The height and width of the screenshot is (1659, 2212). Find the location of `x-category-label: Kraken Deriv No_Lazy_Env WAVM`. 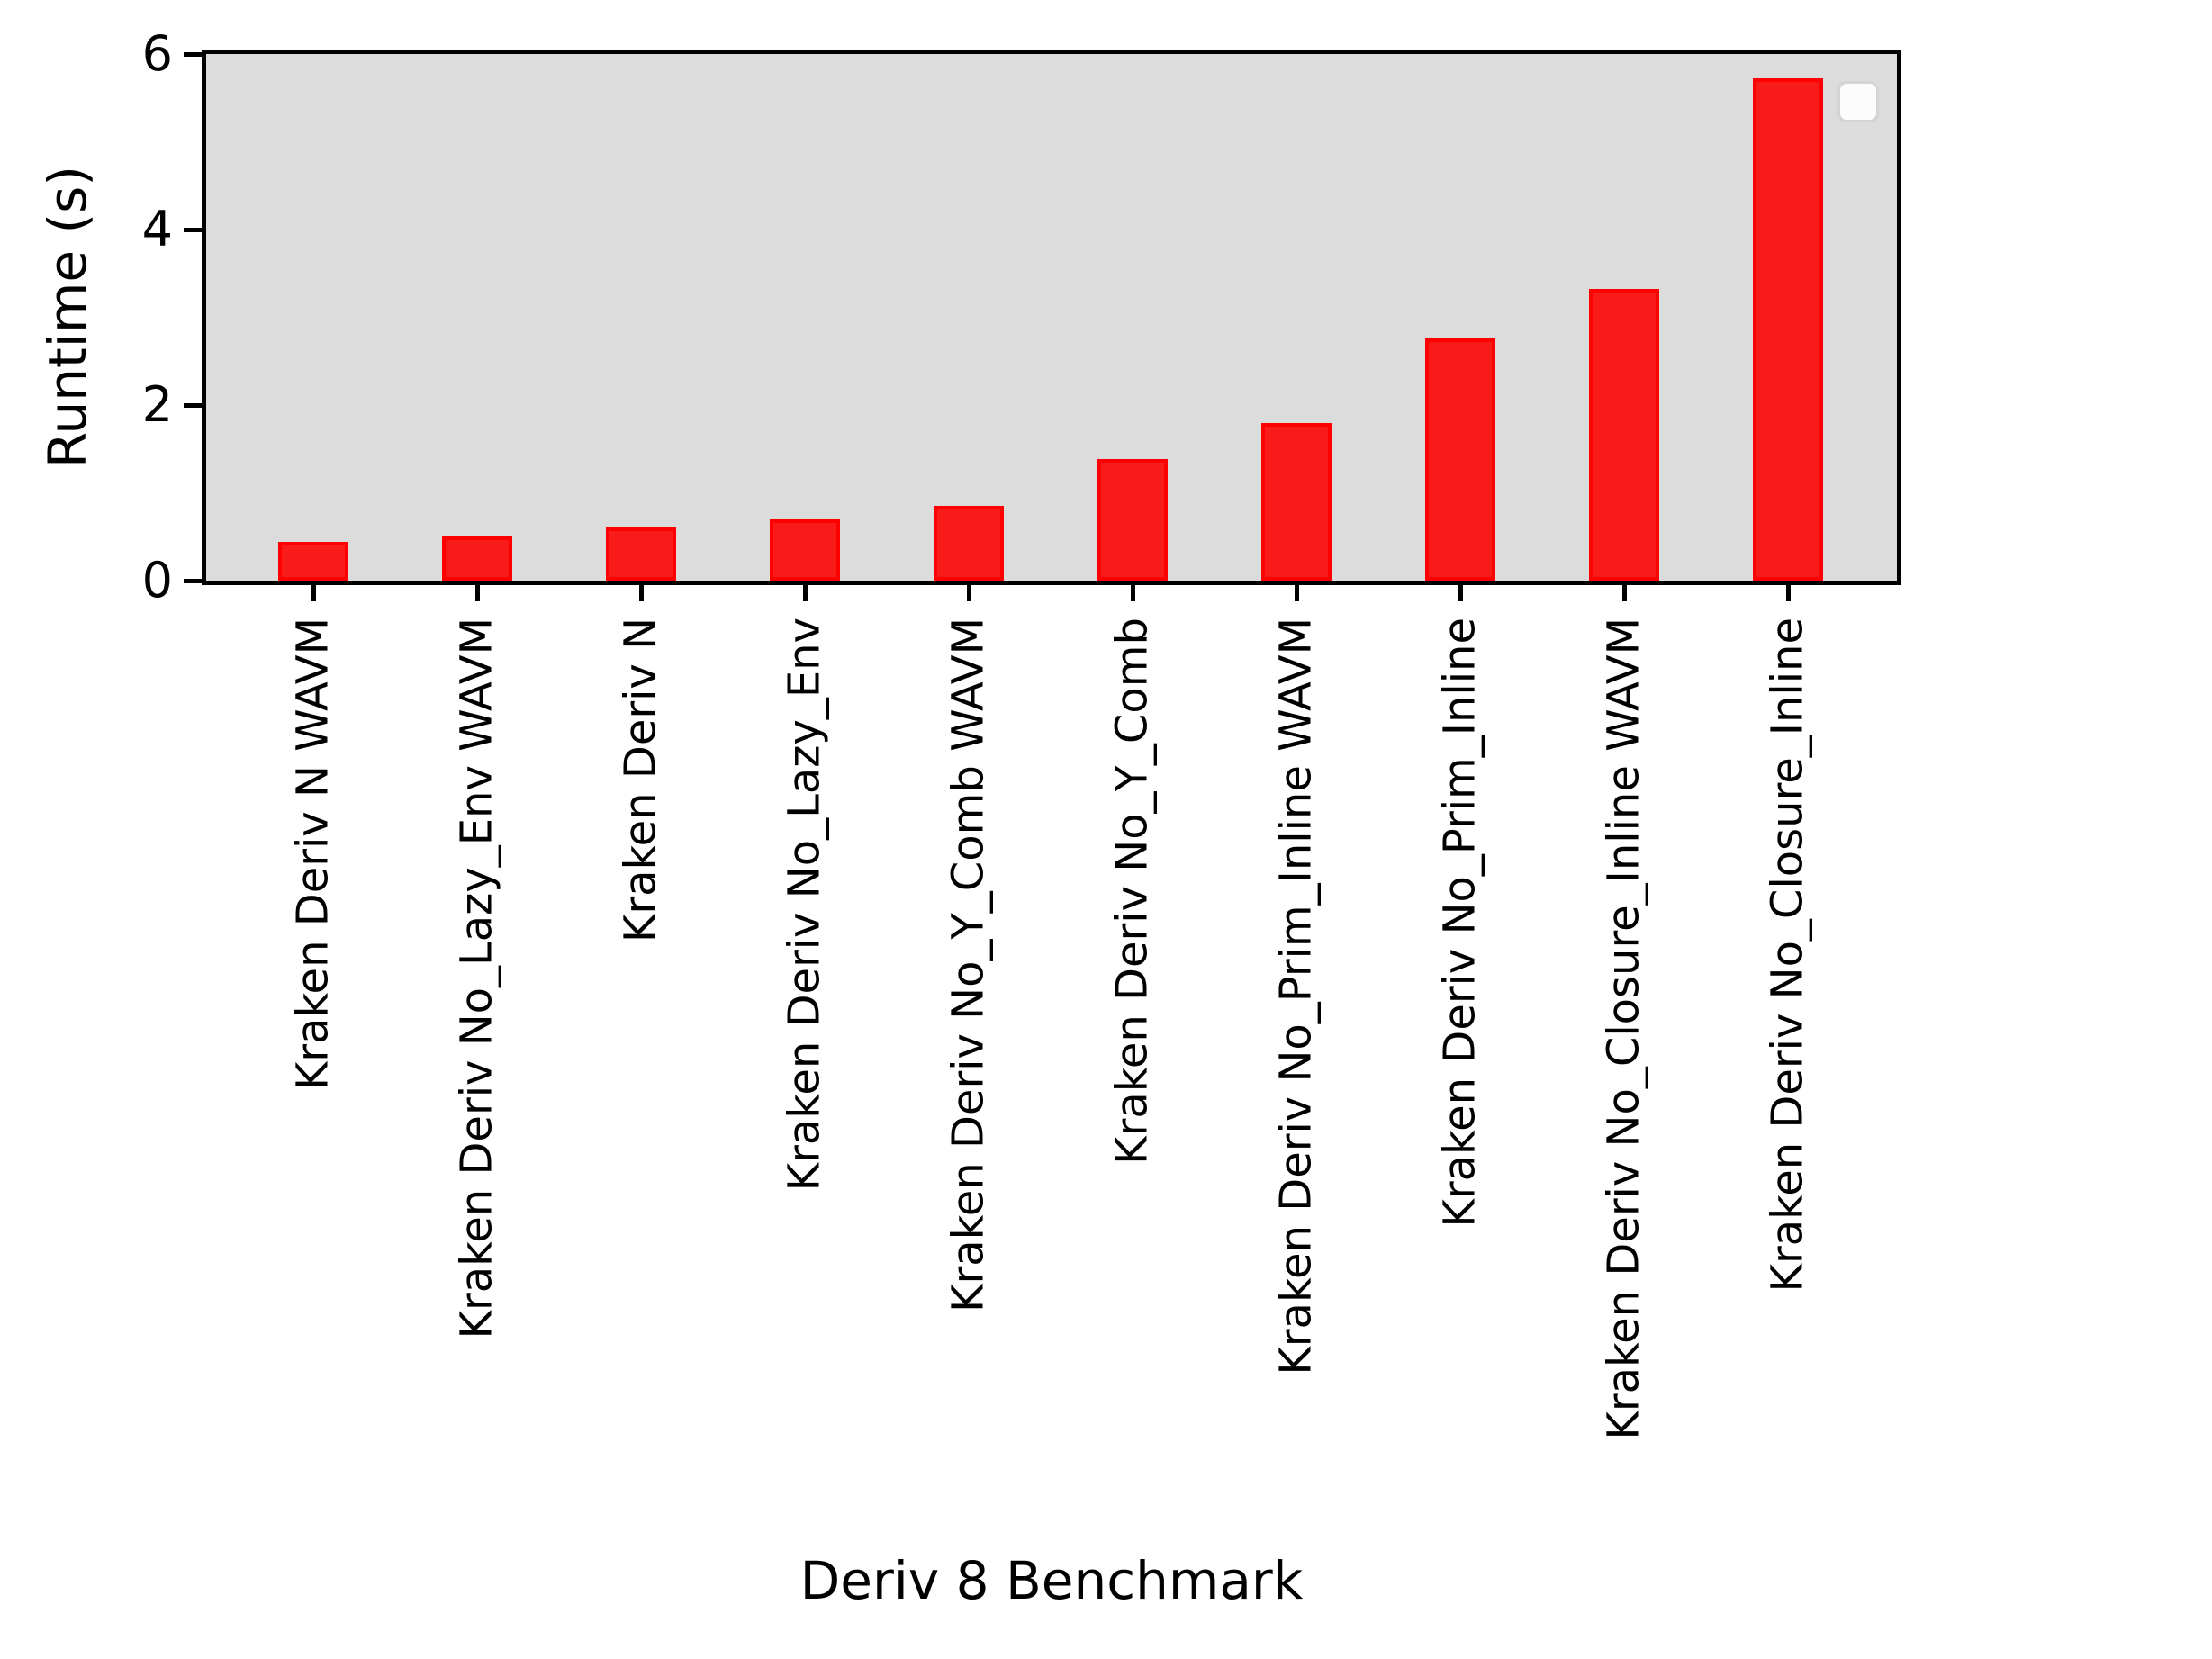

x-category-label: Kraken Deriv No_Lazy_Env WAVM is located at coordinates (476, 978).